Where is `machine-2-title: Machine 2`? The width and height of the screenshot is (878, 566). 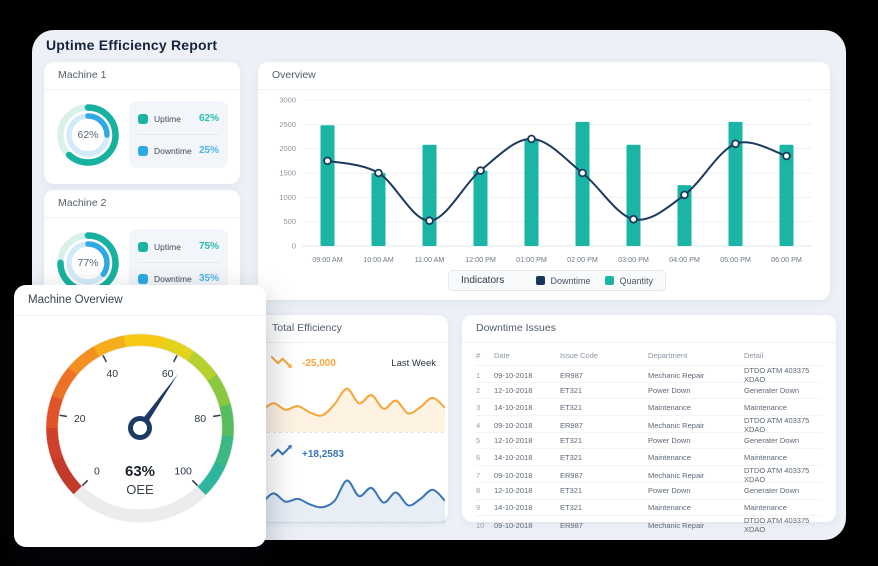 machine-2-title: Machine 2 is located at coordinates (142, 204).